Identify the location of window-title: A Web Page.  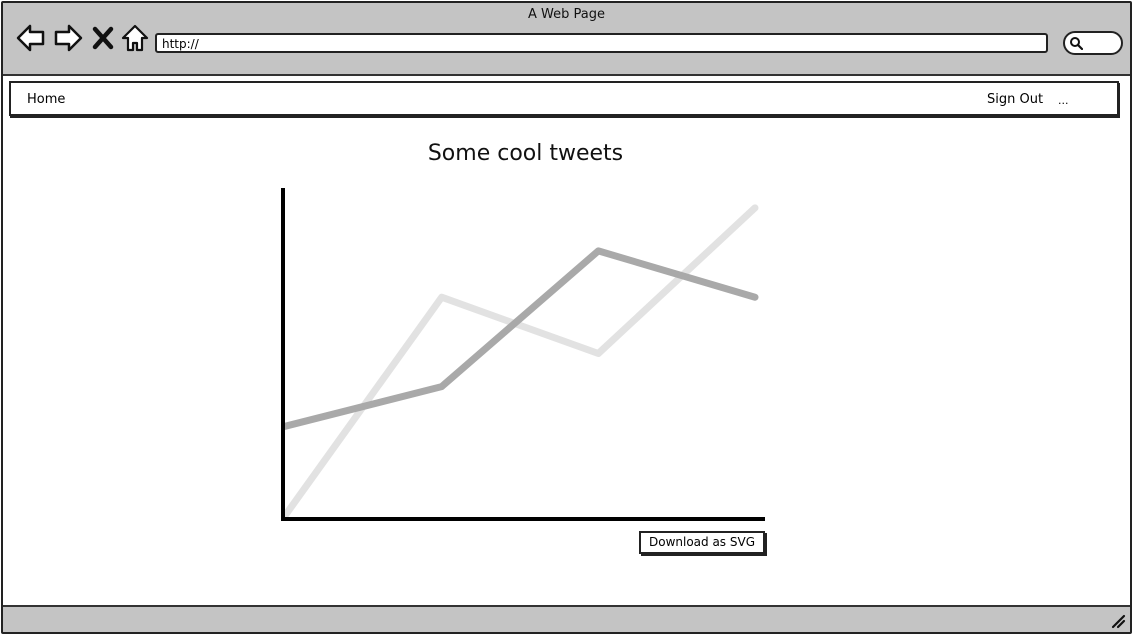
(566, 14).